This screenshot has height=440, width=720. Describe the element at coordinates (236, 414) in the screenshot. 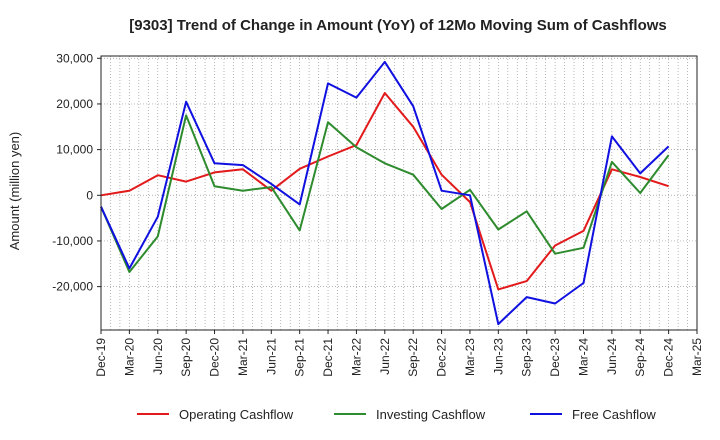

I see `legend-label-operating-cashflow: Operating Cashflow` at that location.